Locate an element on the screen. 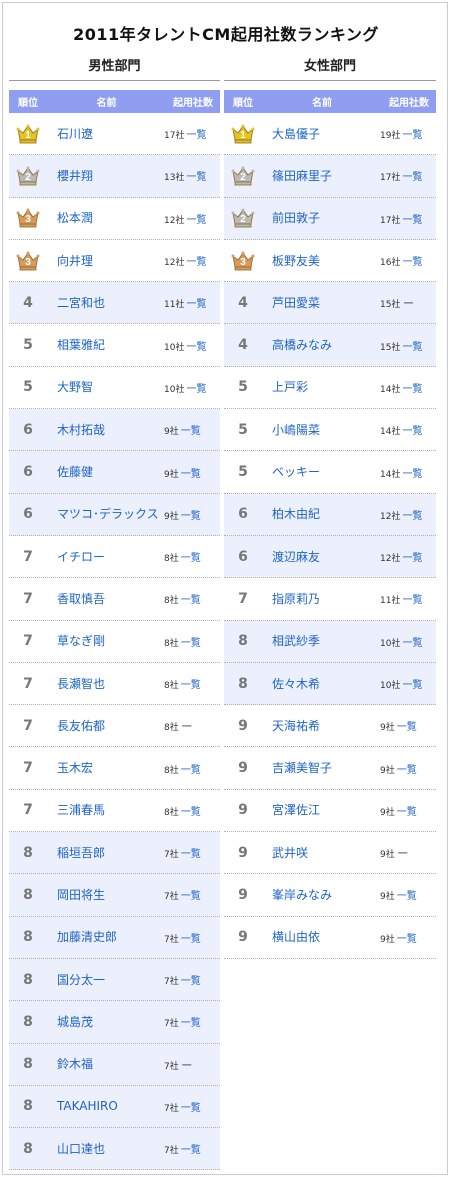 This screenshot has height=1177, width=450. talent-name-link: 木村拓哉 is located at coordinates (81, 429).